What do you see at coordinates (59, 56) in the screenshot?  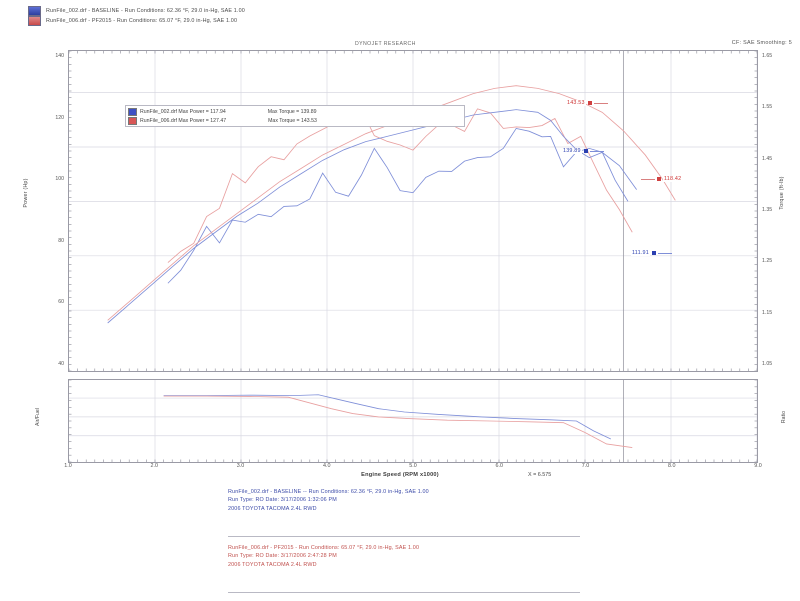 I see `y-tick-left: 140` at bounding box center [59, 56].